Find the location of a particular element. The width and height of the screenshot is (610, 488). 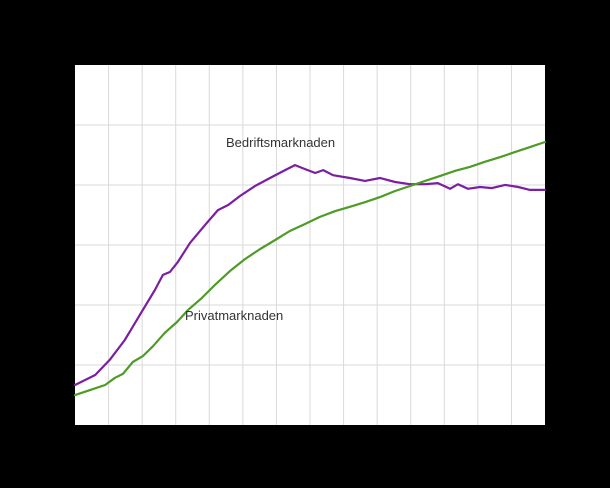

series-label-privatmarknaden: Privatmarknaden is located at coordinates (234, 315).